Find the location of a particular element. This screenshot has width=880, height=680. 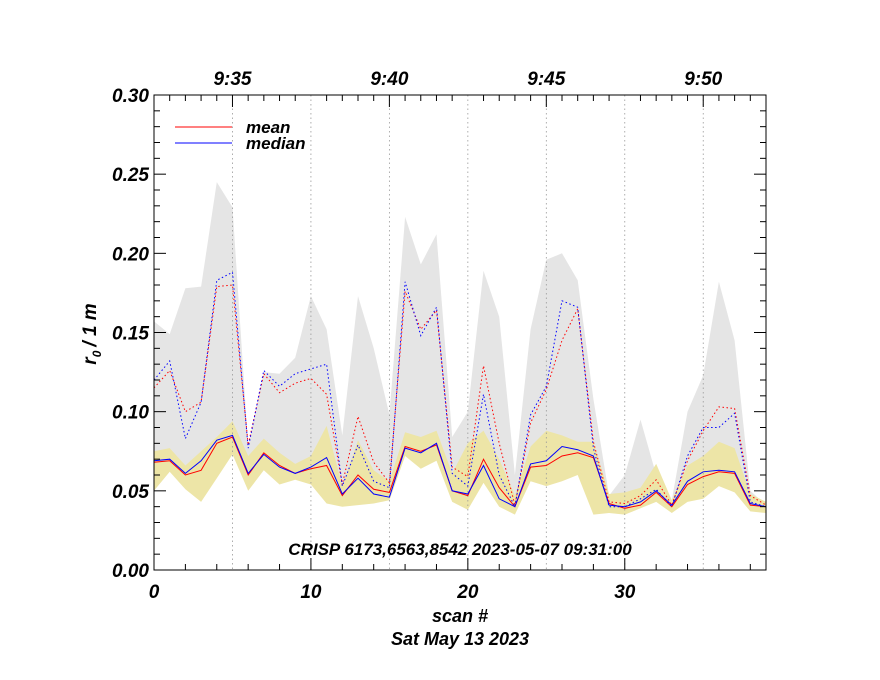

yellow-range-band is located at coordinates (460, 468).